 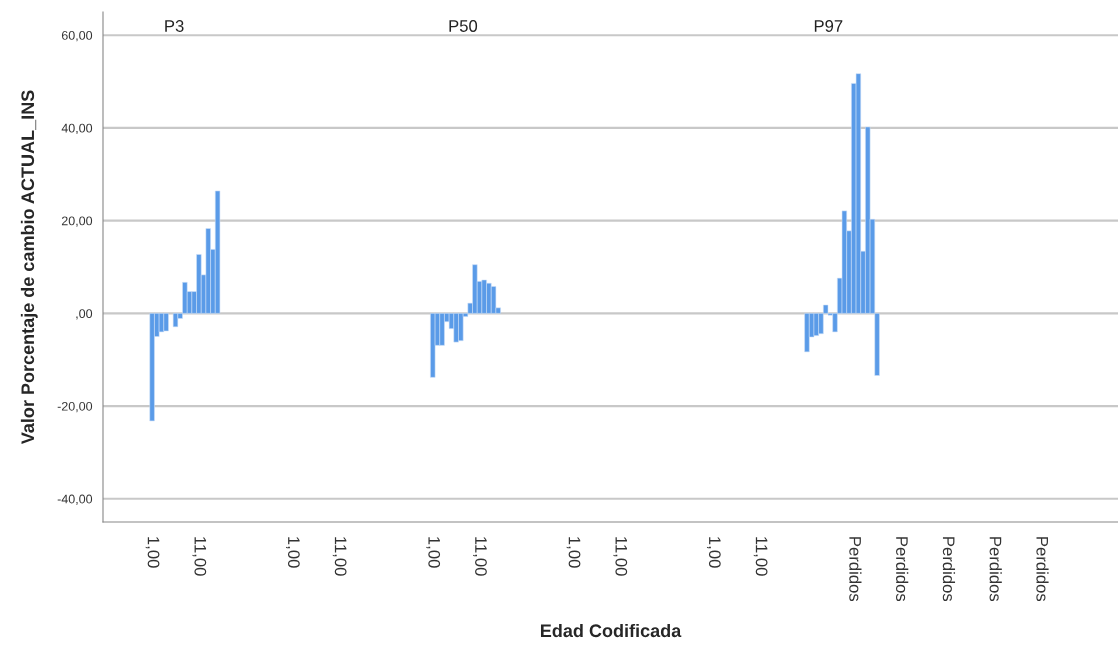 What do you see at coordinates (174, 26) in the screenshot?
I see `annotation: P3` at bounding box center [174, 26].